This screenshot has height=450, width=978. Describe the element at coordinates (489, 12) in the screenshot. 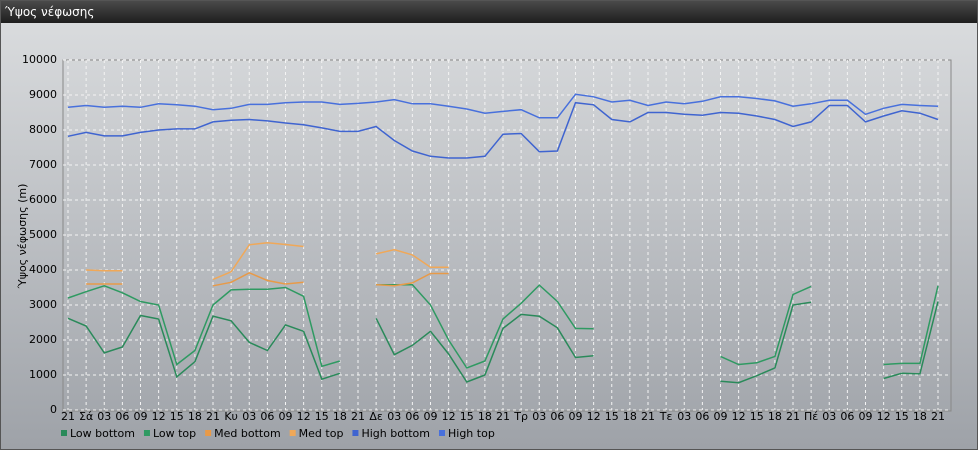

I see `window-title: Ύψος νέφωσης` at that location.